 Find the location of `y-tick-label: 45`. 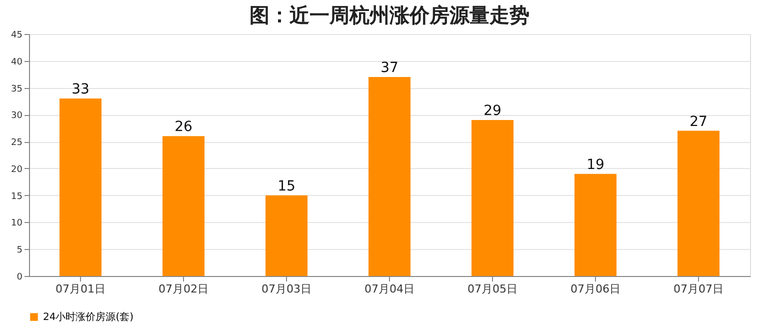

y-tick-label: 45 is located at coordinates (16, 35).